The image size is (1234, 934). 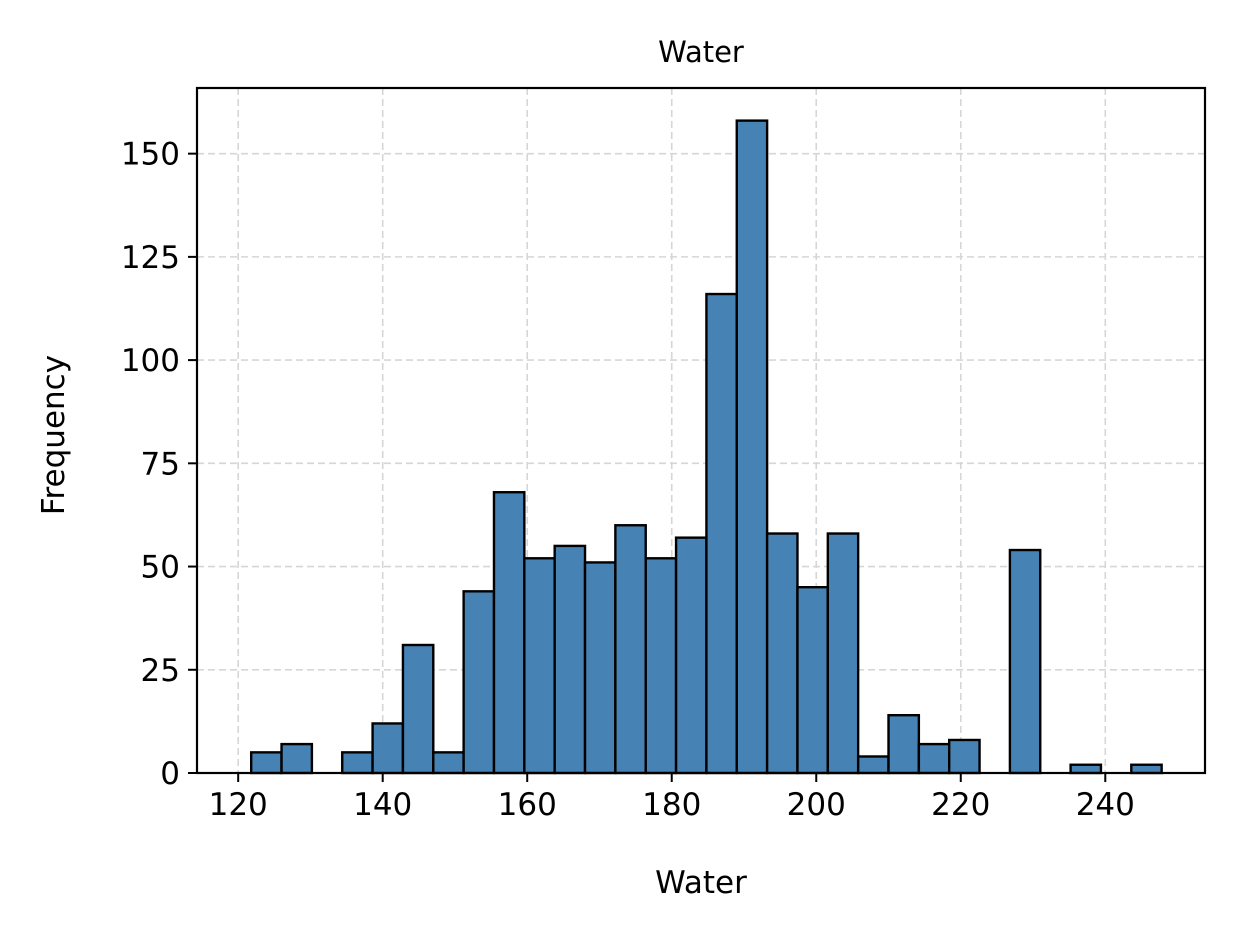 I want to click on y-tick-label: 150, so click(x=150, y=155).